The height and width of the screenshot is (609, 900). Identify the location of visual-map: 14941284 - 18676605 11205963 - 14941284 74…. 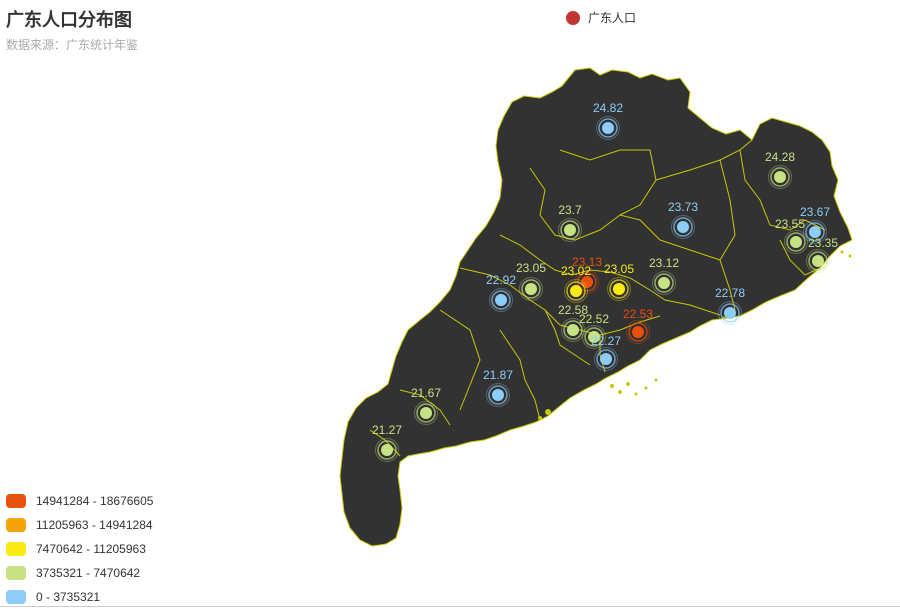
(79, 549).